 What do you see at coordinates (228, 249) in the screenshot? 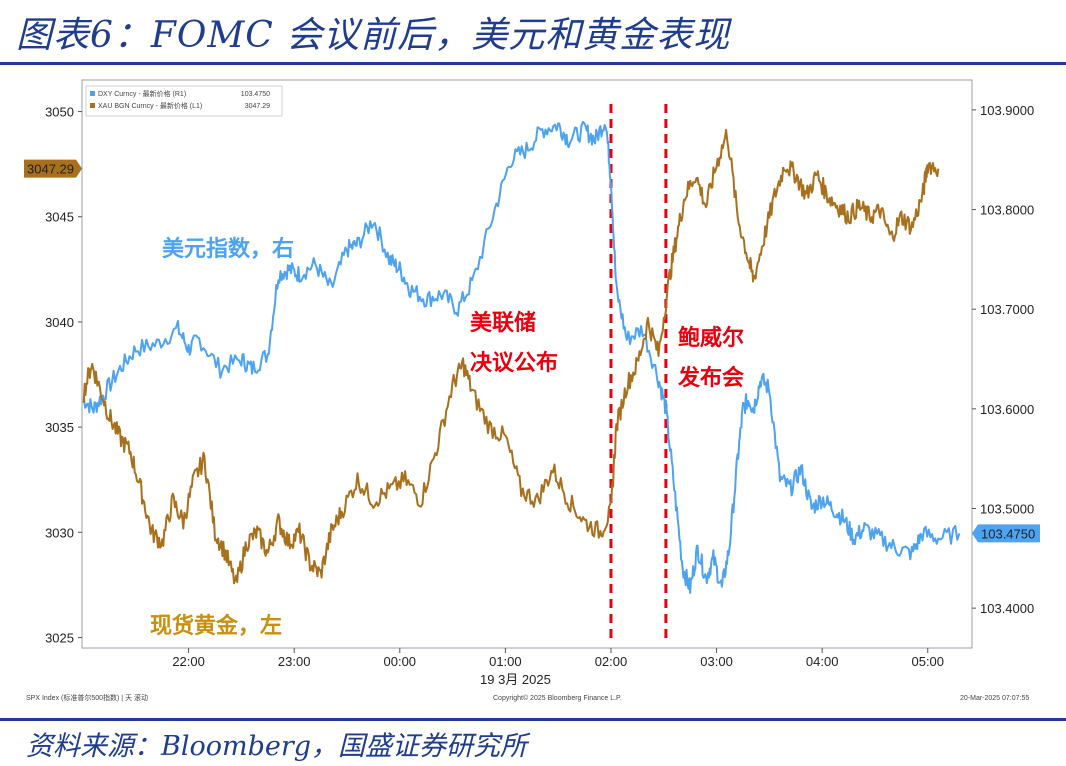
I see `dxy-annotation: 美元指数，右` at bounding box center [228, 249].